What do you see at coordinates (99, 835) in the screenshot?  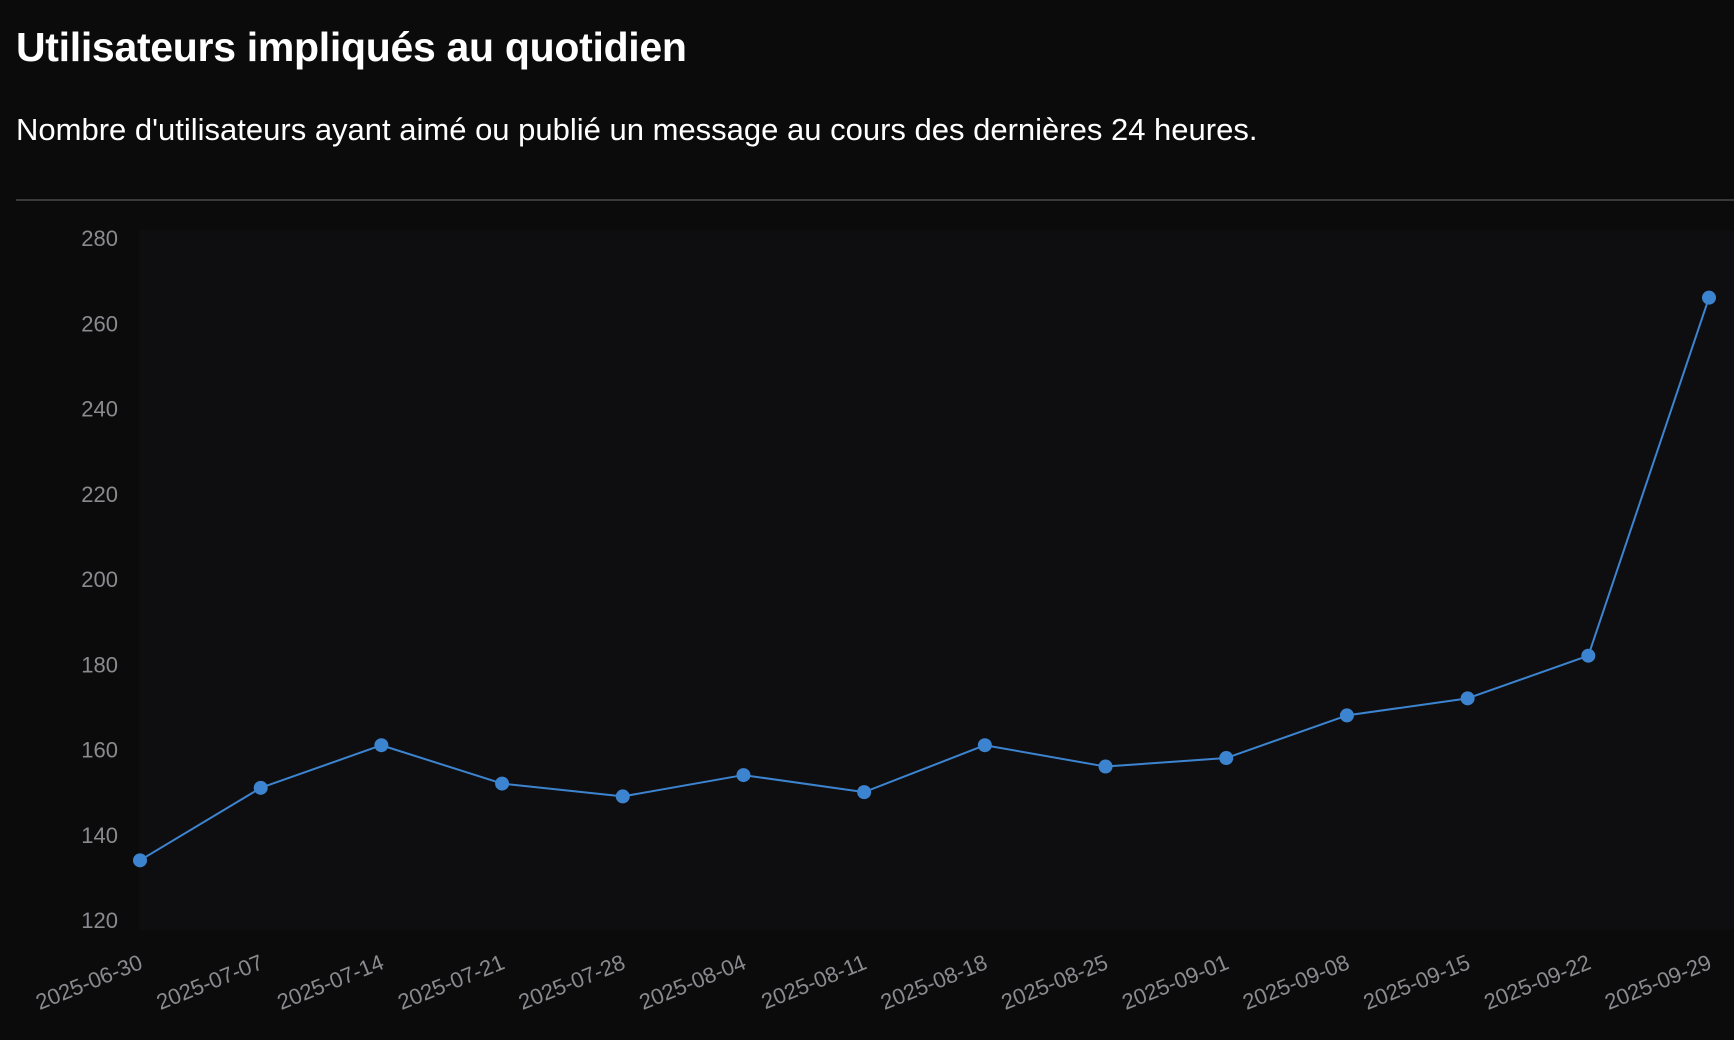 I see `y-tick-label: 140` at bounding box center [99, 835].